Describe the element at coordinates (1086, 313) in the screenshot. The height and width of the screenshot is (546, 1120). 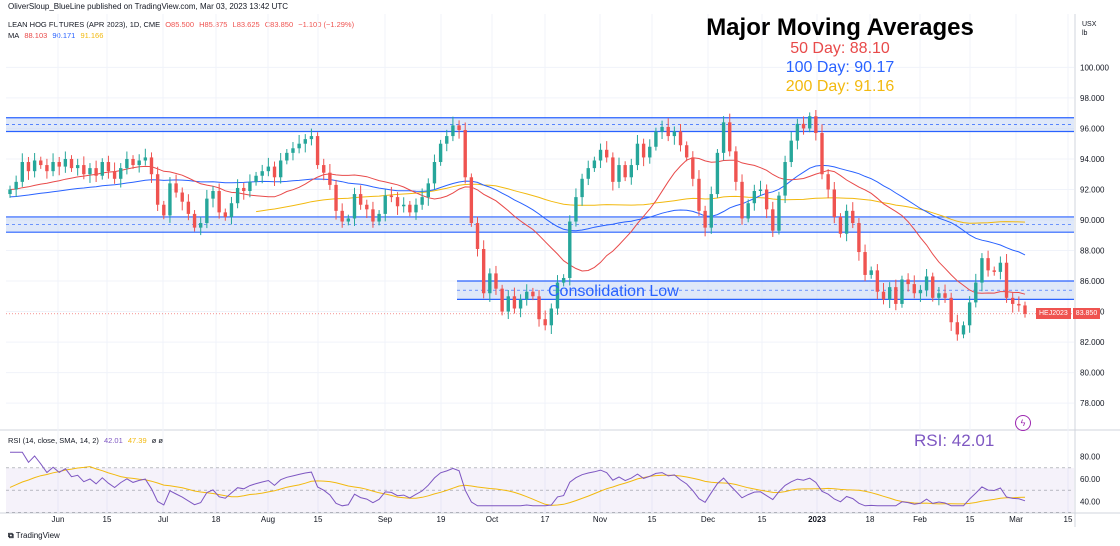
I see `price-badge-value: 83.850` at that location.